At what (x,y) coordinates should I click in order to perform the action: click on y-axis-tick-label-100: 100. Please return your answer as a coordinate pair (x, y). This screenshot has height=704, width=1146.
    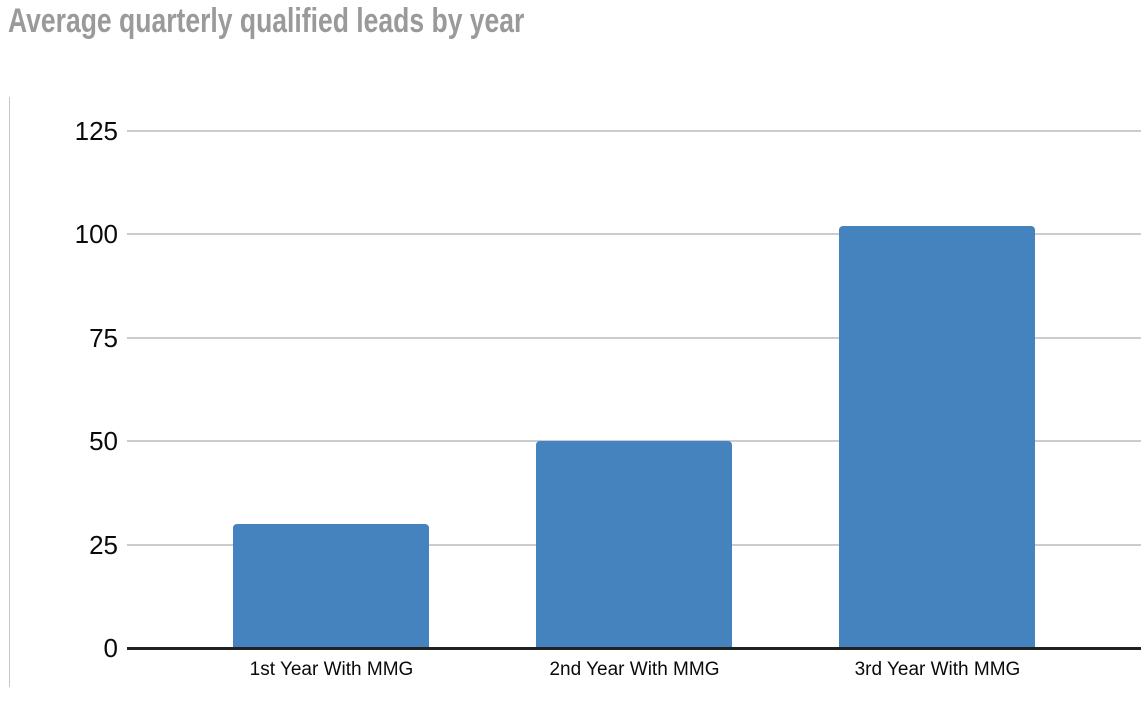
    Looking at the image, I should click on (96, 234).